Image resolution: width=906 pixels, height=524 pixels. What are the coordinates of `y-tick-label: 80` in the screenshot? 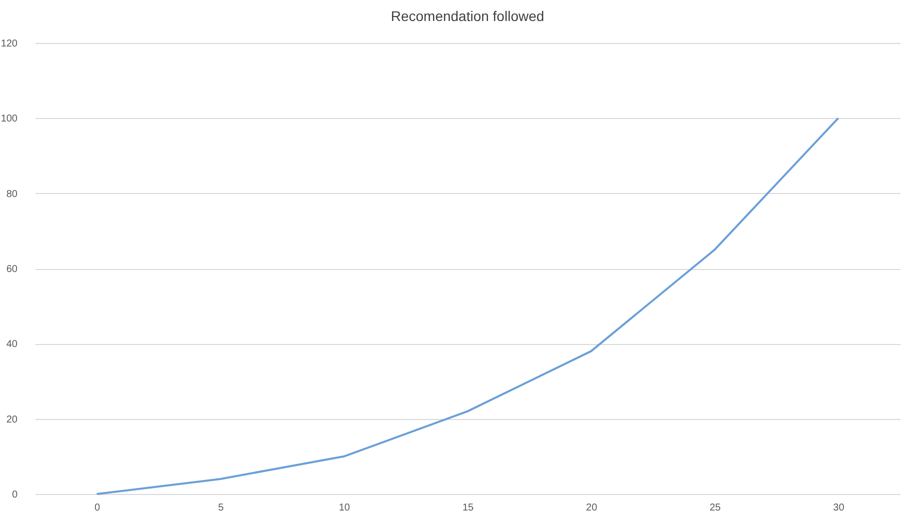 It's located at (12, 194).